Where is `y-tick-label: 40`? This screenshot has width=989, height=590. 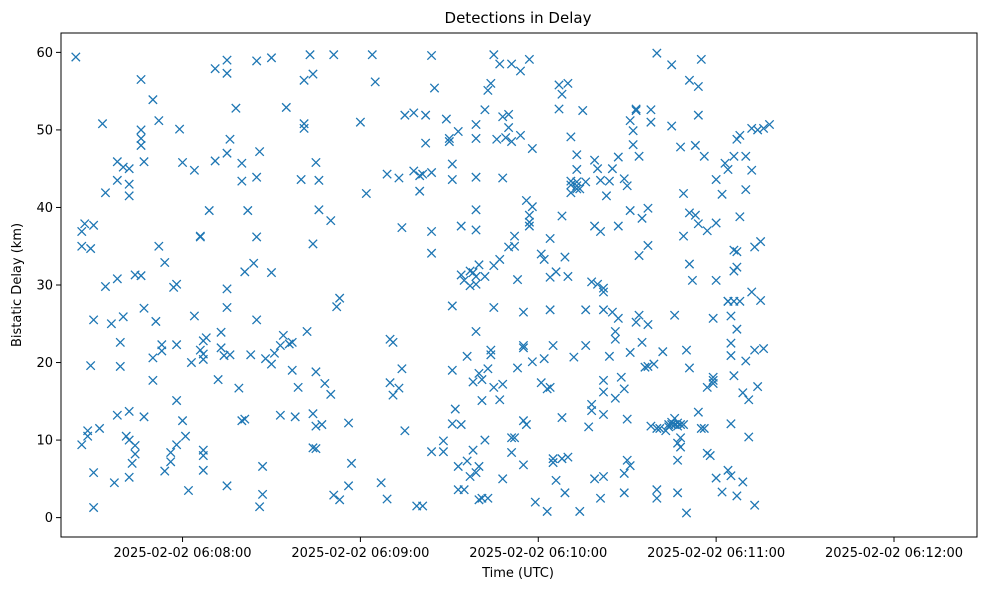 y-tick-label: 40 is located at coordinates (44, 208).